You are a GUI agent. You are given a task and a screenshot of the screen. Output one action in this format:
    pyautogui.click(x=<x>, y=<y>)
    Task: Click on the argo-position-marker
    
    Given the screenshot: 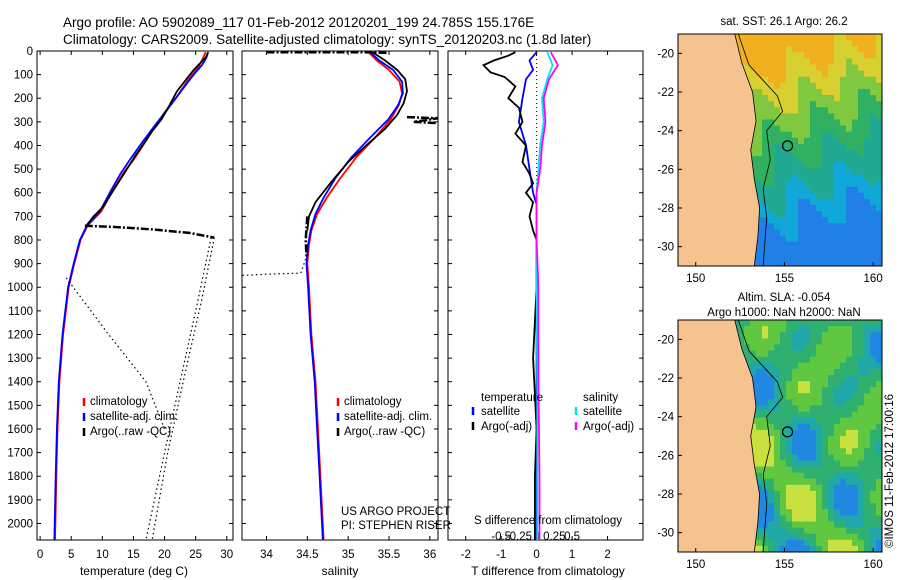 What is the action you would take?
    pyautogui.click(x=787, y=146)
    